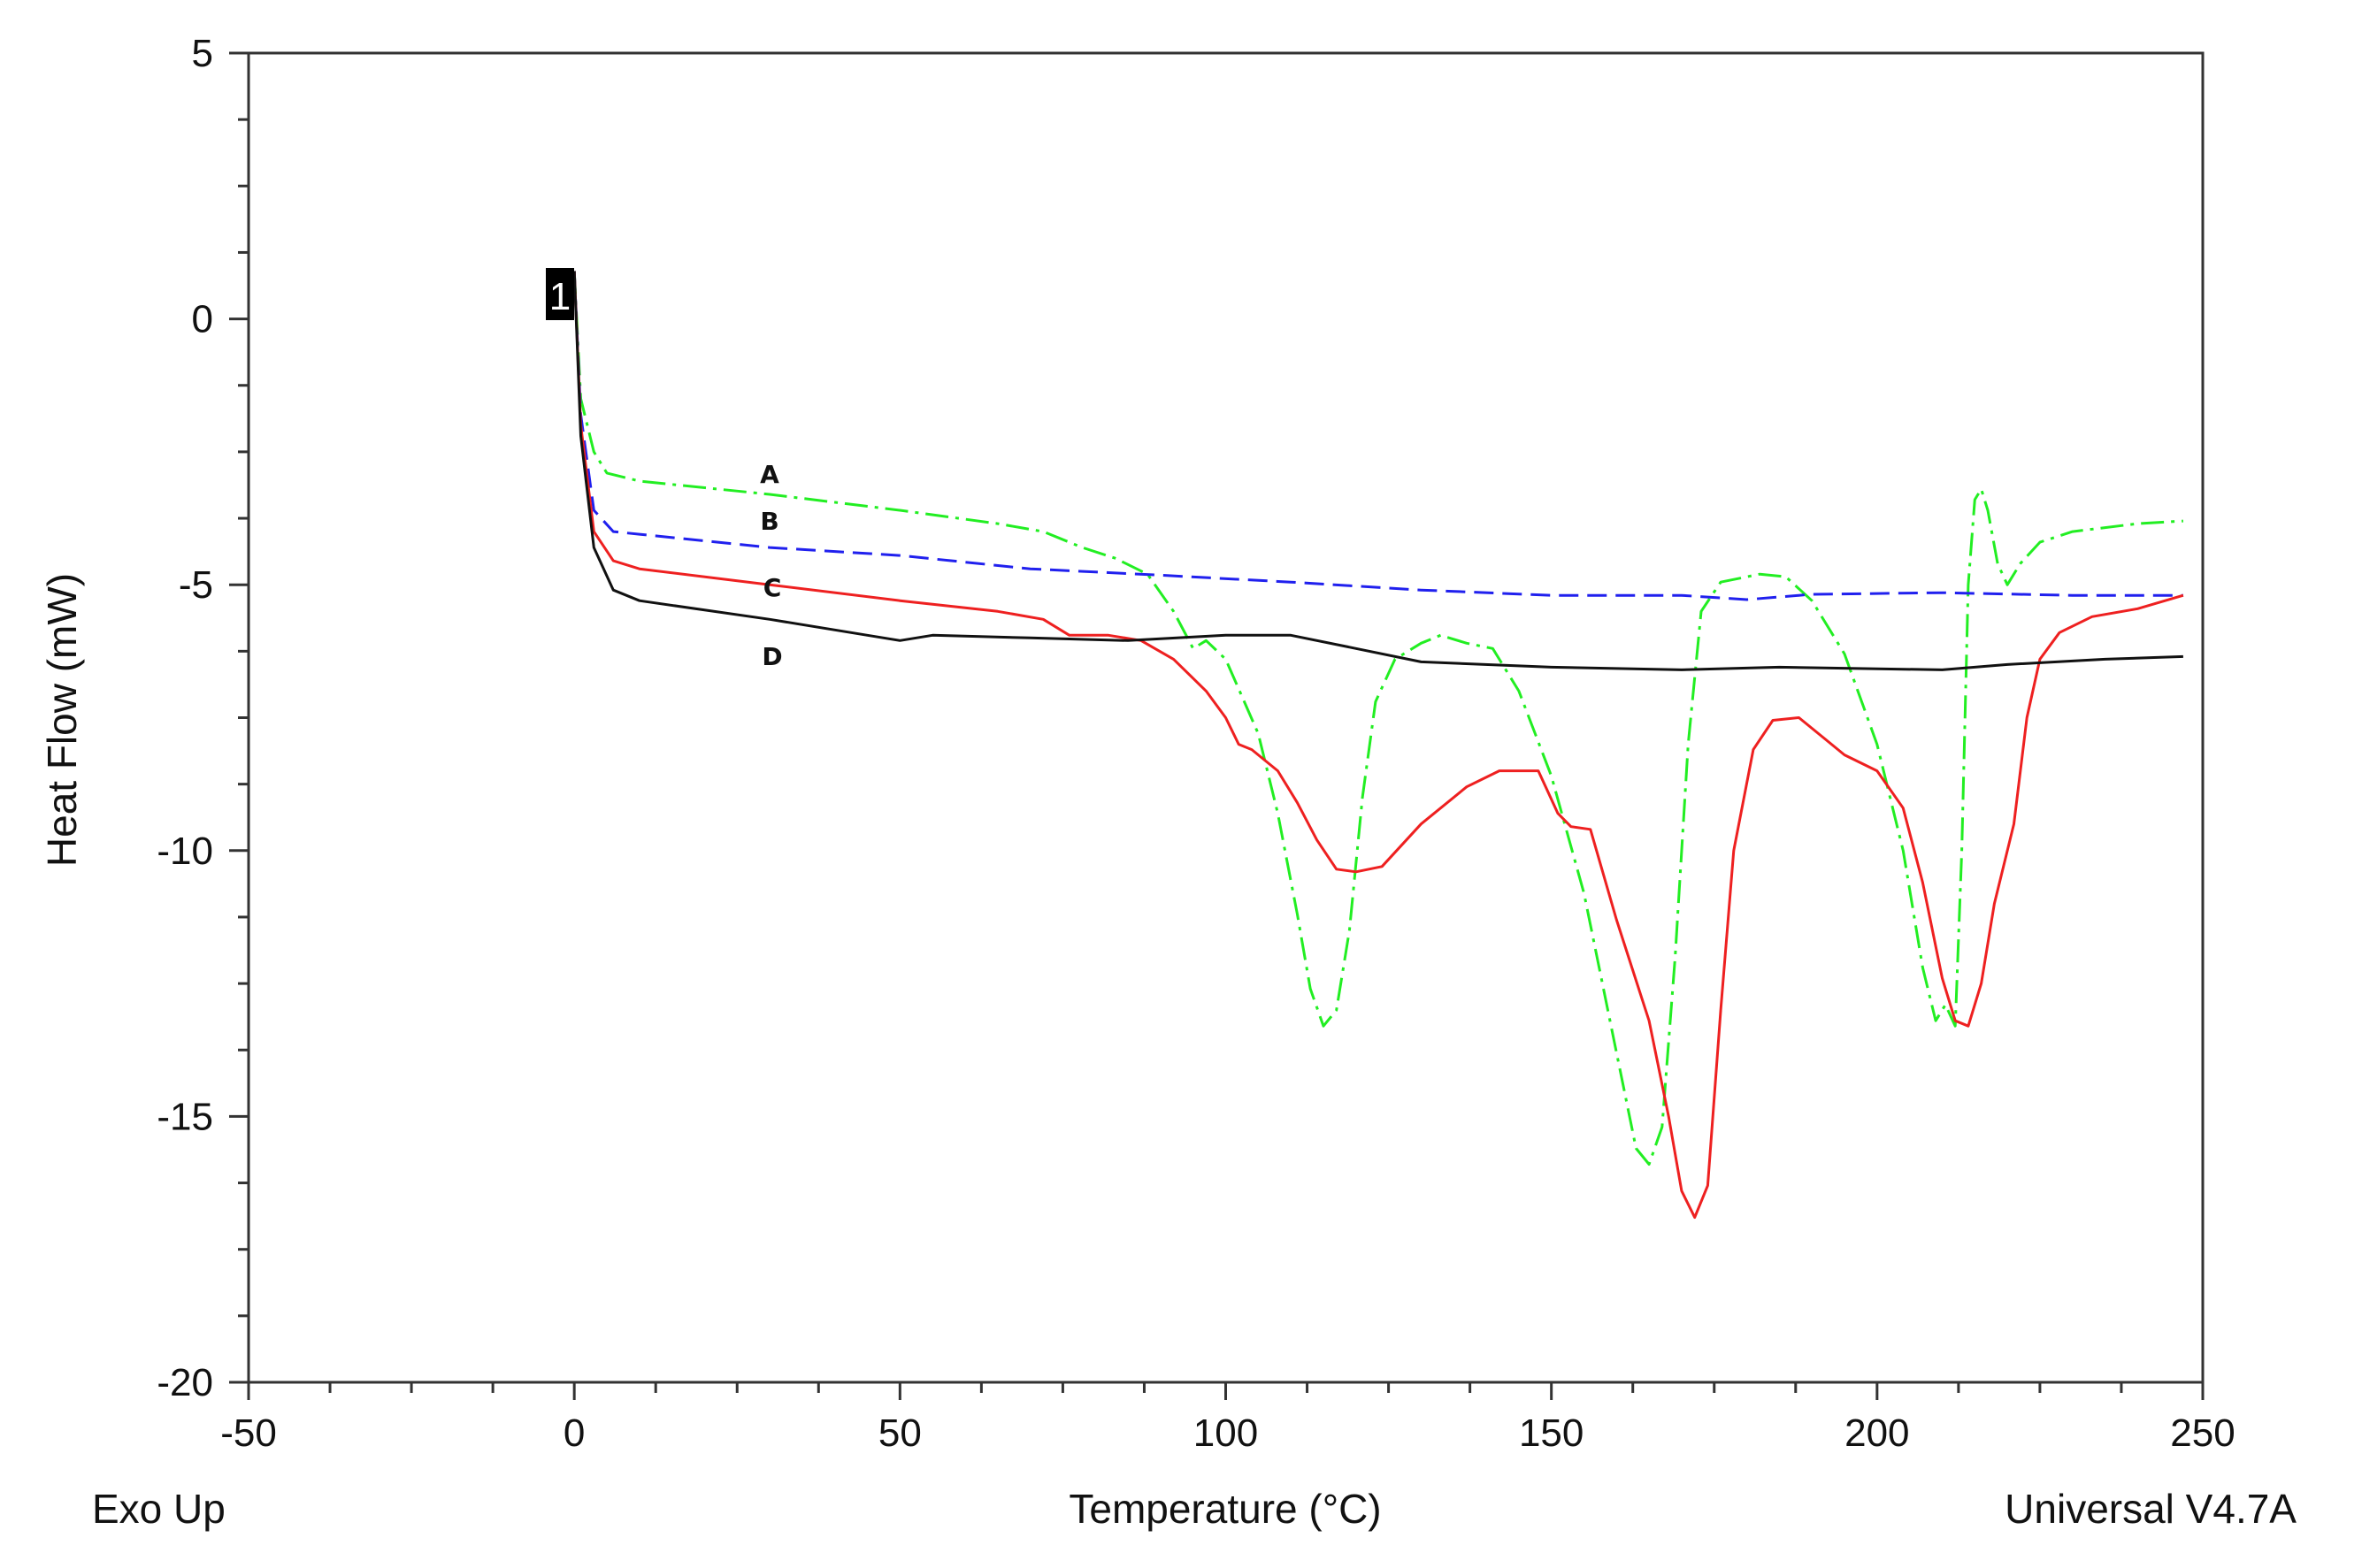 The height and width of the screenshot is (1568, 2362). I want to click on exo-up-note: Exo Up, so click(159, 1509).